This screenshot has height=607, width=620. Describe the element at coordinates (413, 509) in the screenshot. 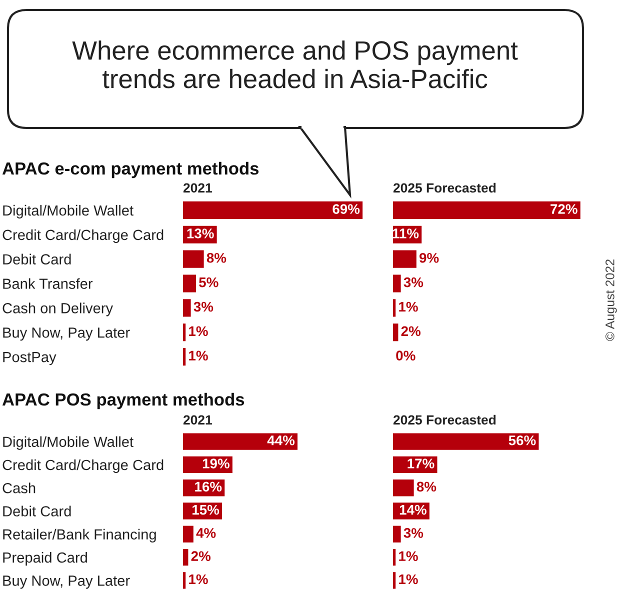

I see `data-label: 14%` at that location.